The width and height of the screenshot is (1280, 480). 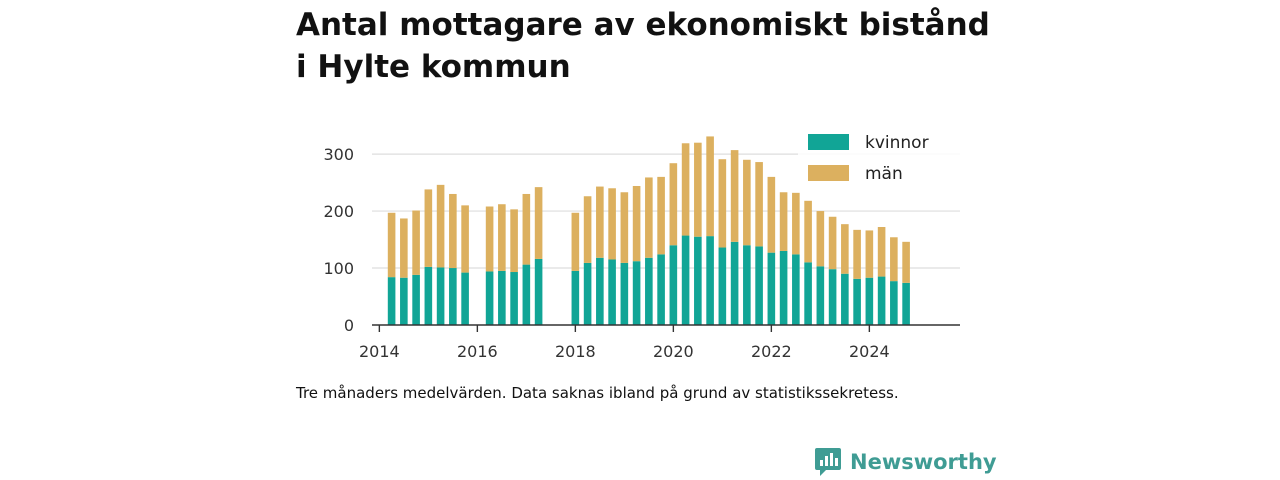 I want to click on x-tick-label-2022: 2022, so click(x=771, y=351).